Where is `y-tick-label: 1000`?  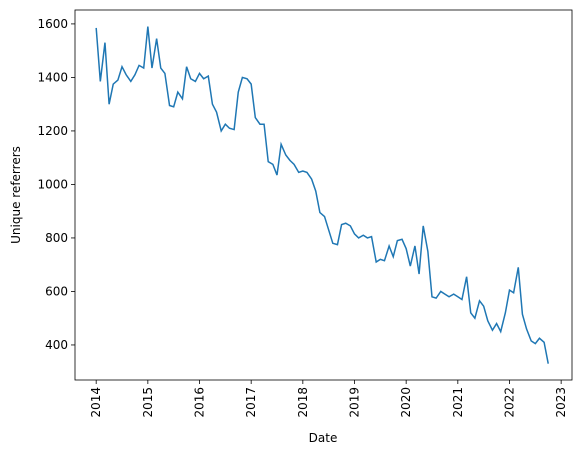
y-tick-label: 1000 is located at coordinates (52, 184).